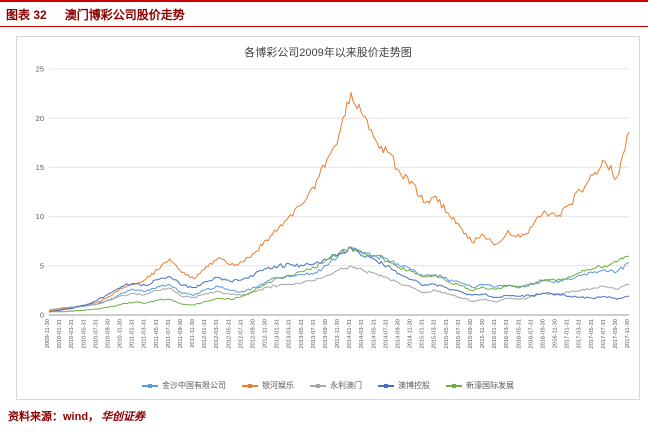 The height and width of the screenshot is (432, 648). I want to click on legend-item: 澳博控股, so click(404, 385).